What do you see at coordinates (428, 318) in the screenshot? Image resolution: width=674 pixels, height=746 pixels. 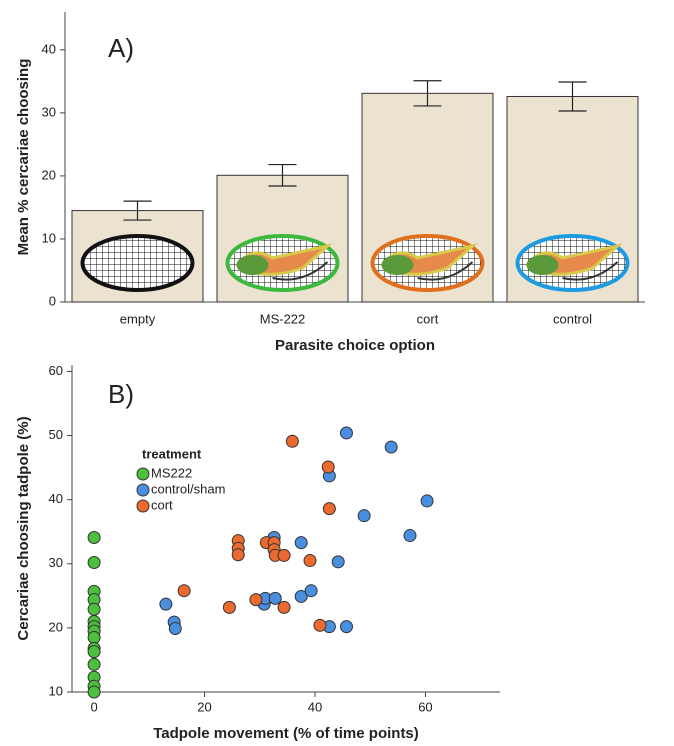 I see `x-tick-label: cort` at bounding box center [428, 318].